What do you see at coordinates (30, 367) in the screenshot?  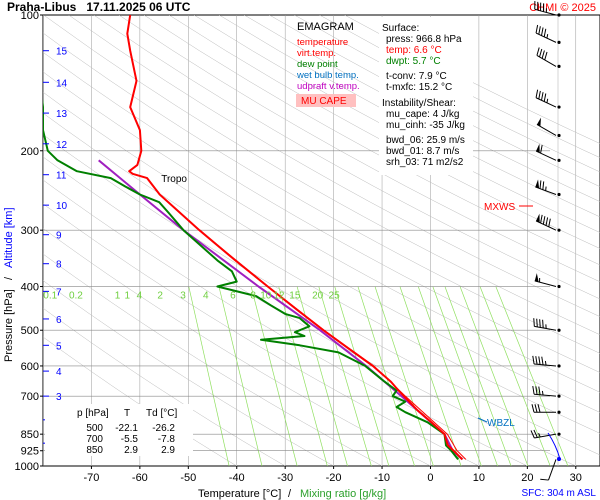 I see `pressure-tick-label: 600` at bounding box center [30, 367].